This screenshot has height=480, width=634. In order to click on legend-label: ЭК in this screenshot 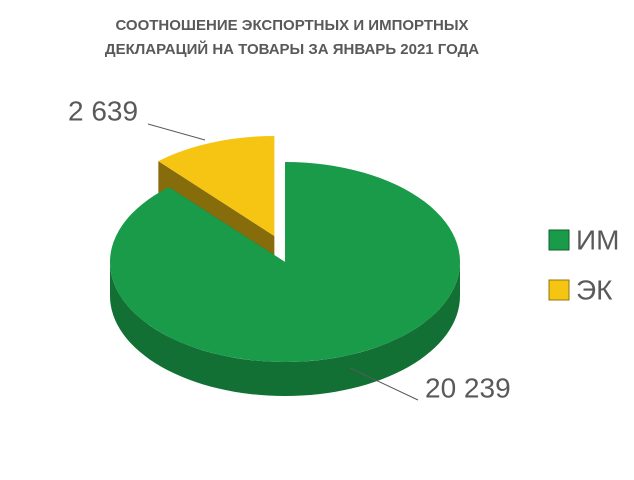, I will do `click(594, 289)`.